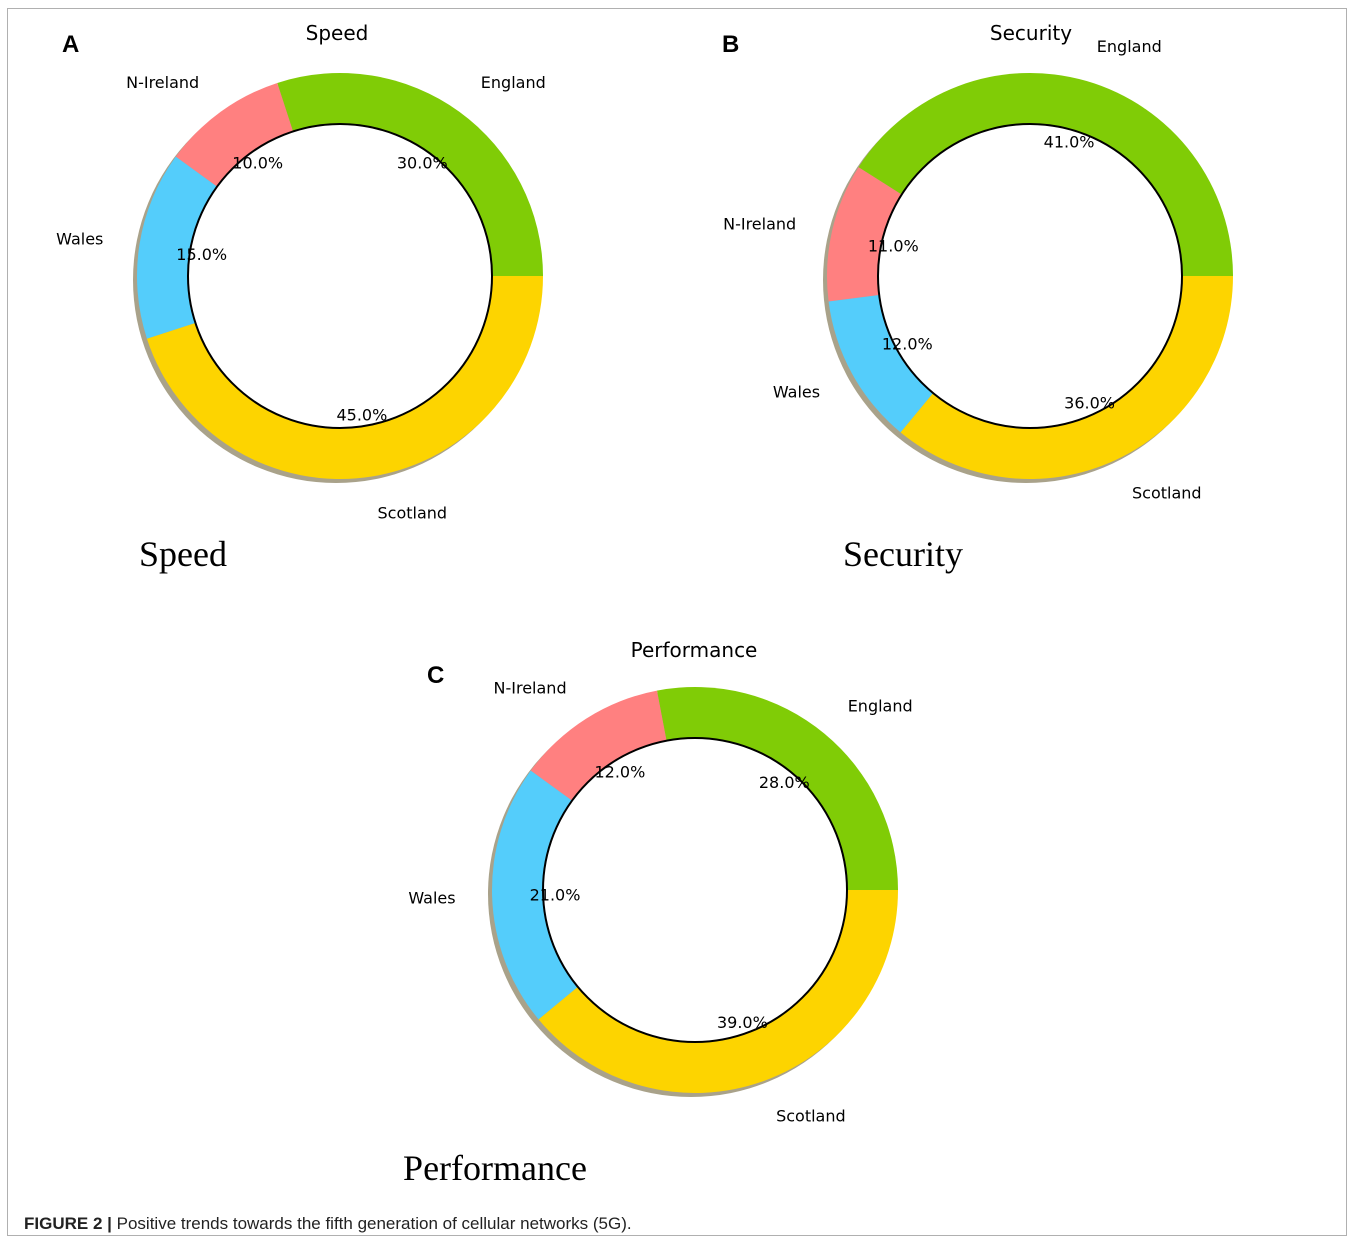 This screenshot has width=1356, height=1242. I want to click on slice-label-n-ireland-b: N-Ireland, so click(759, 224).